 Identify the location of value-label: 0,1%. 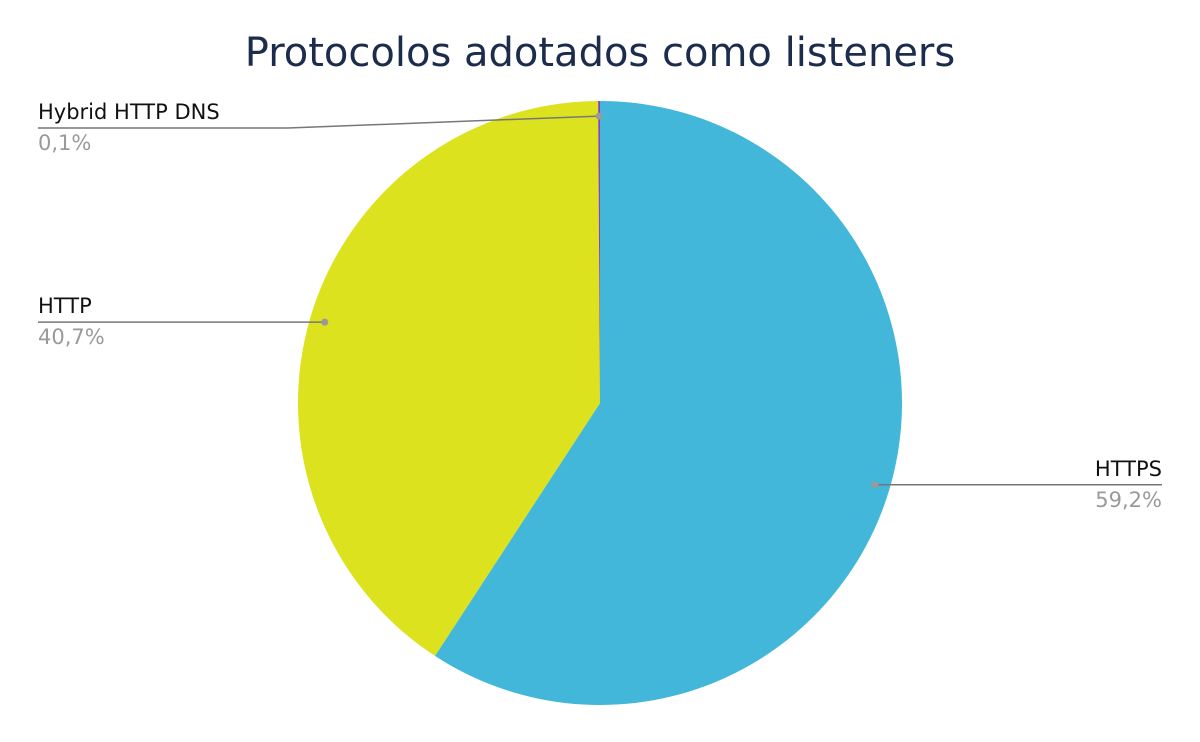
(64, 143).